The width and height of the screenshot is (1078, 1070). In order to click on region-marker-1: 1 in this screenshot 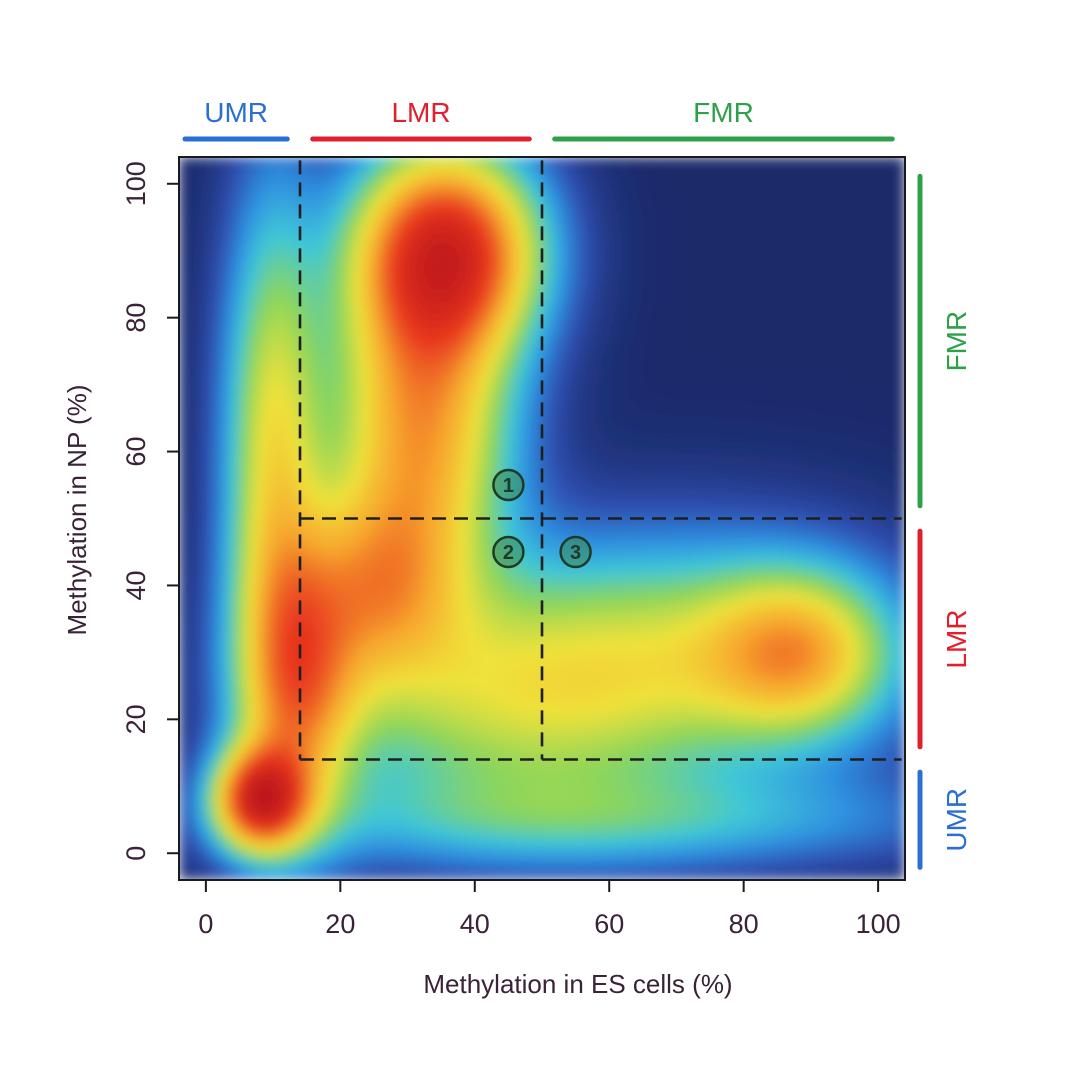, I will do `click(508, 485)`.